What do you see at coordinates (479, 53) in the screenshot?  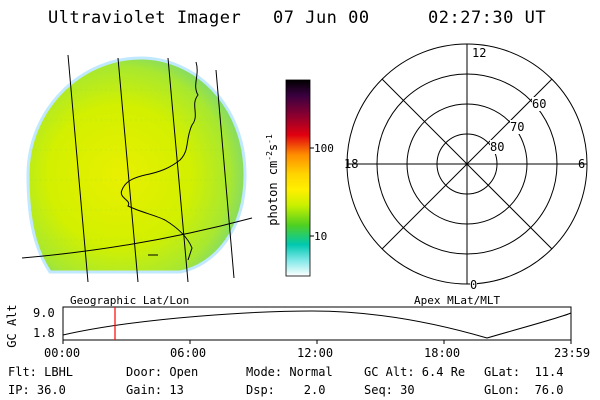 I see `mlt-label-12: 12` at bounding box center [479, 53].